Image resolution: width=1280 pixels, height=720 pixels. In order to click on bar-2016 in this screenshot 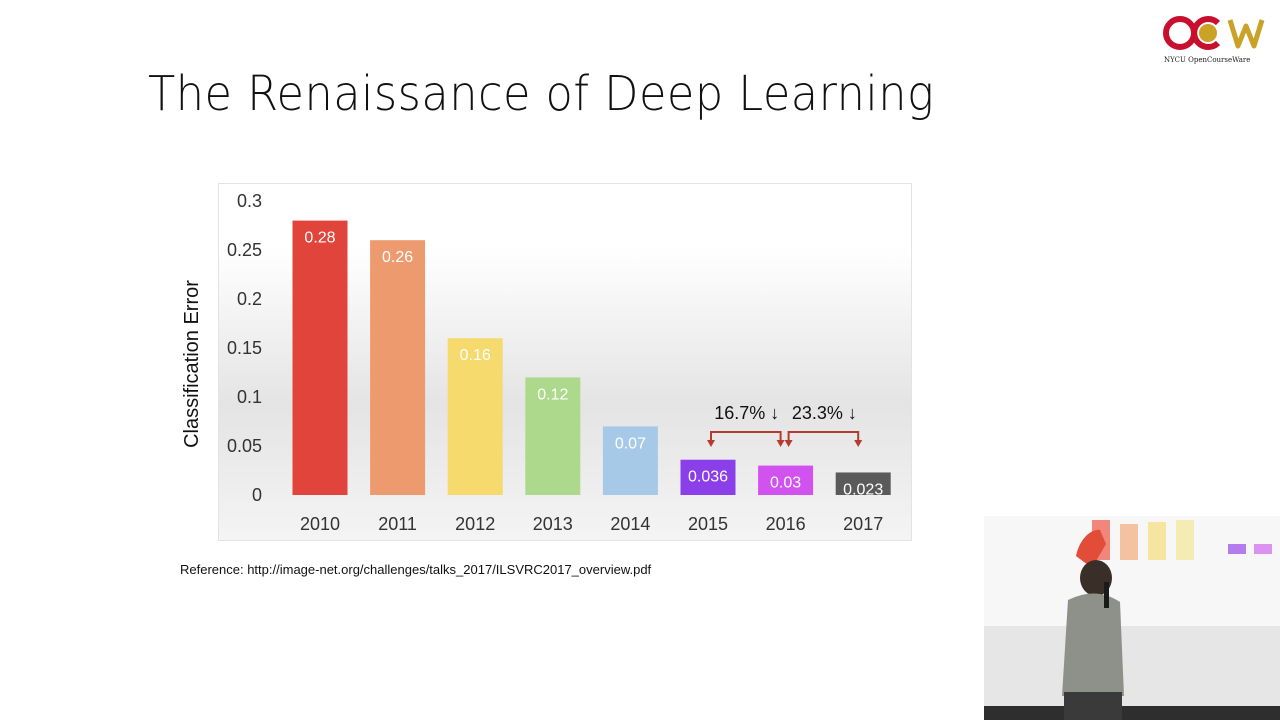, I will do `click(786, 480)`.